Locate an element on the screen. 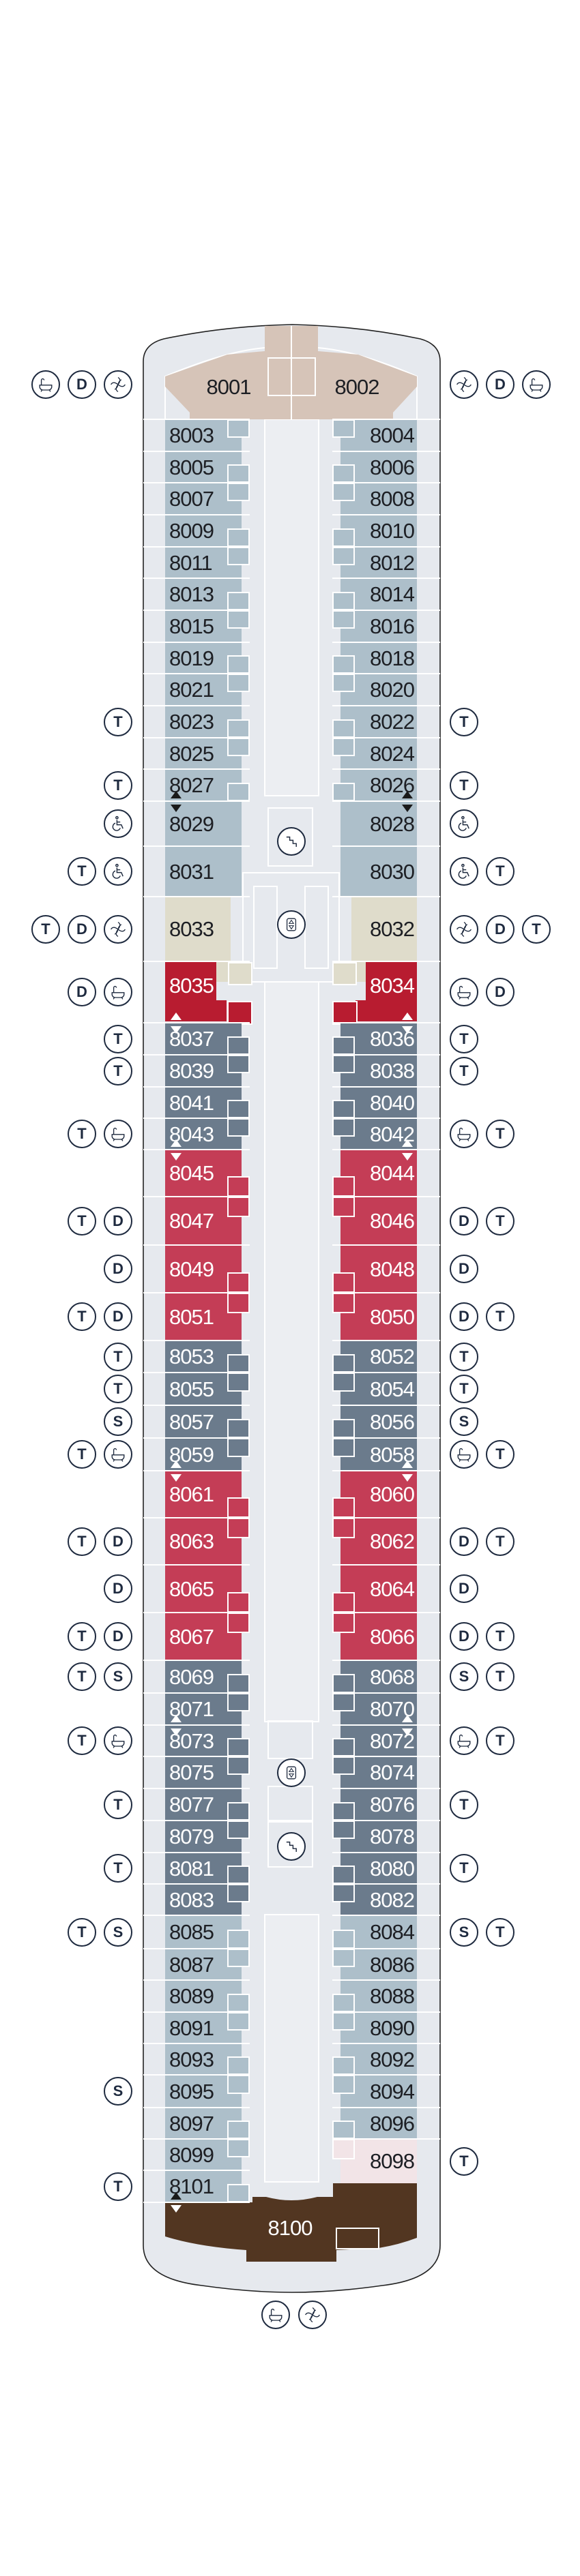  cabin-number: 8096 is located at coordinates (392, 2123).